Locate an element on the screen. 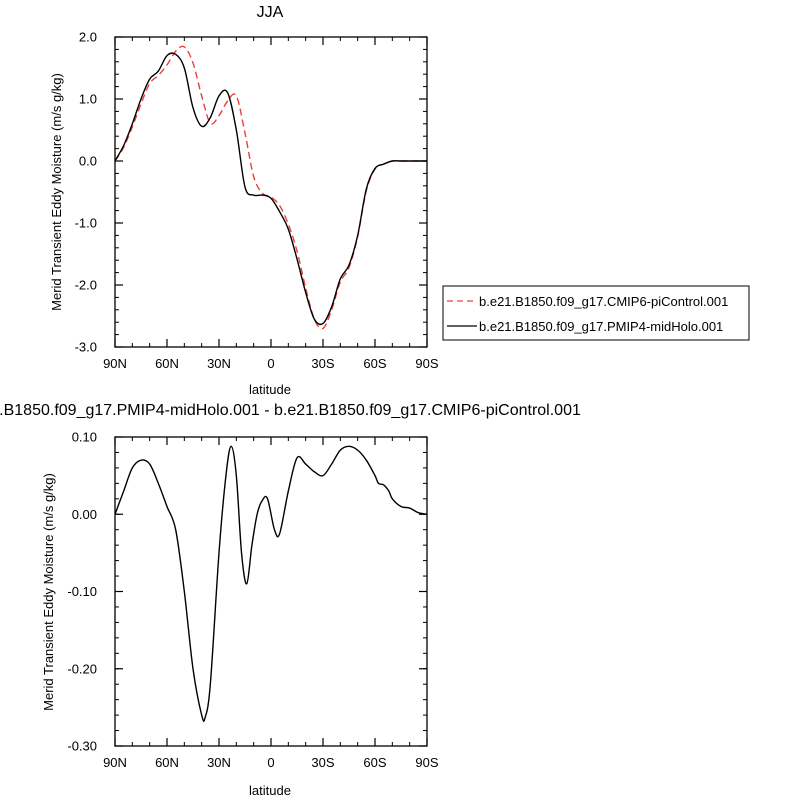 This screenshot has height=800, width=800. bottom-y-tick-label: -0.30 is located at coordinates (82, 746).